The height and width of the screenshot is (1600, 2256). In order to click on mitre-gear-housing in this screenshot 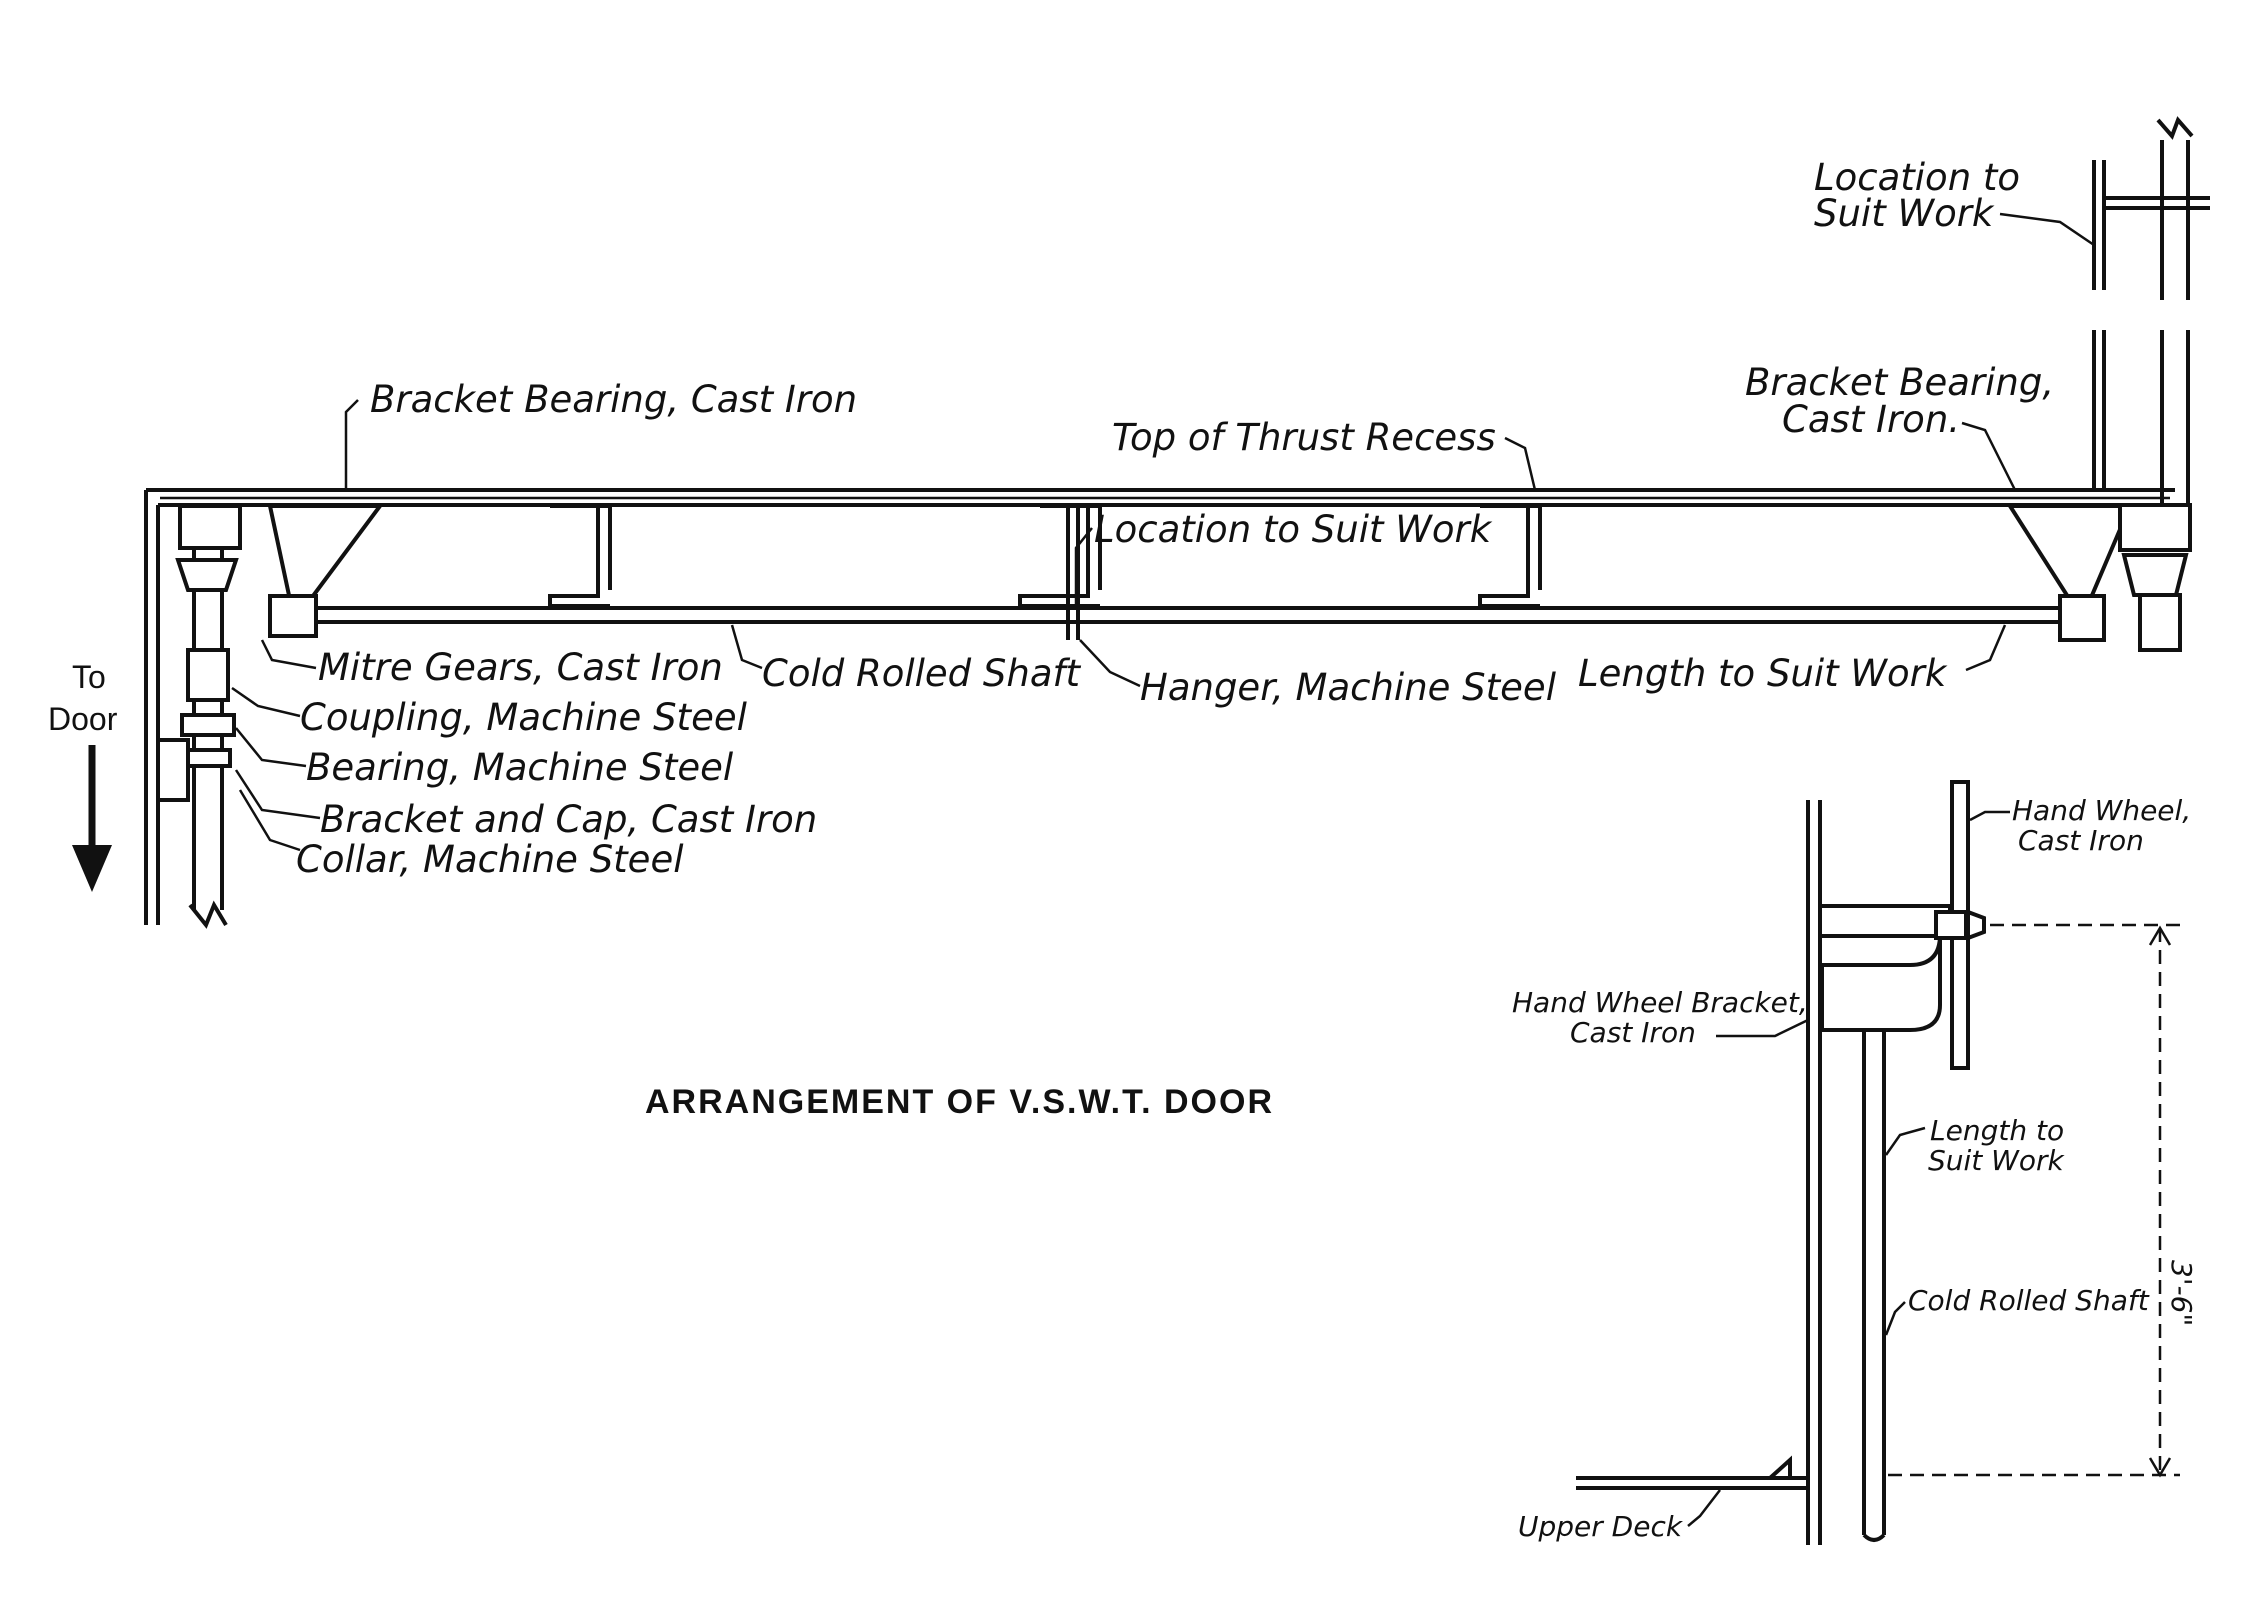, I will do `click(210, 527)`.